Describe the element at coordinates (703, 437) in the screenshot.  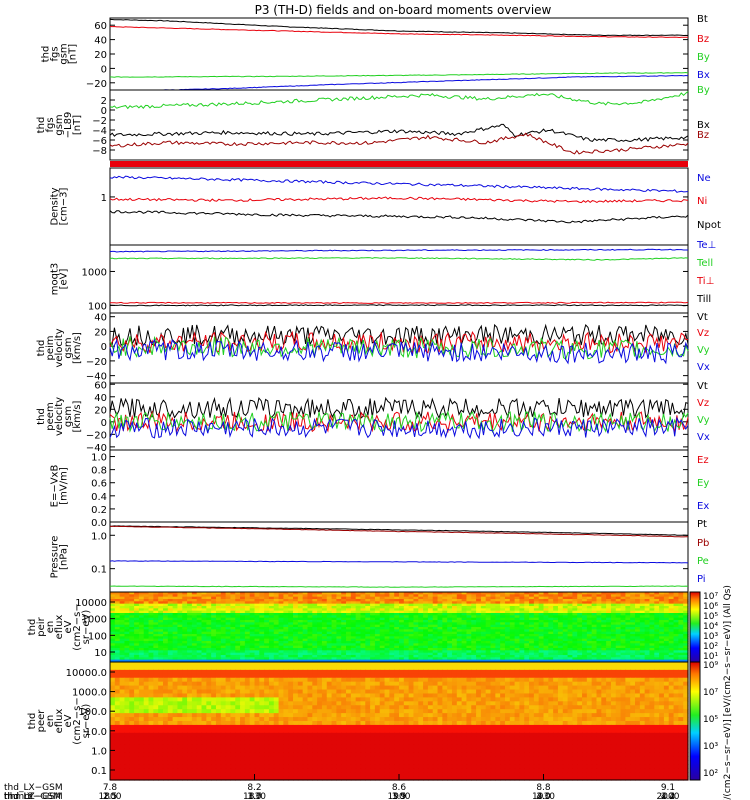
I see `legend-Vx: Vx` at that location.